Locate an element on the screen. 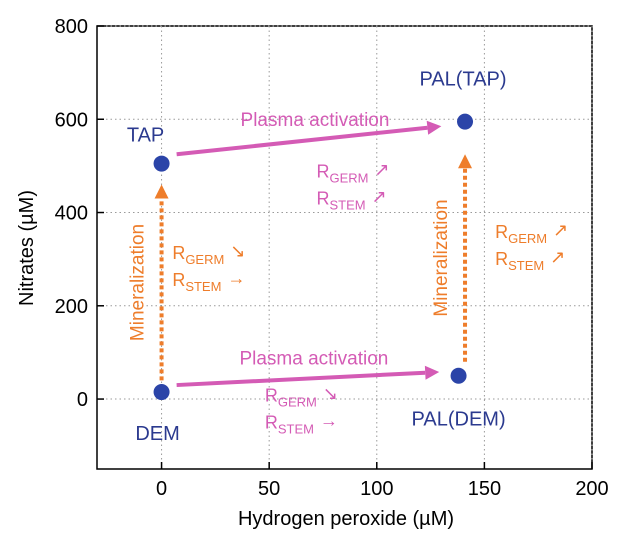  point-label: PAL(TAP) is located at coordinates (462, 80).